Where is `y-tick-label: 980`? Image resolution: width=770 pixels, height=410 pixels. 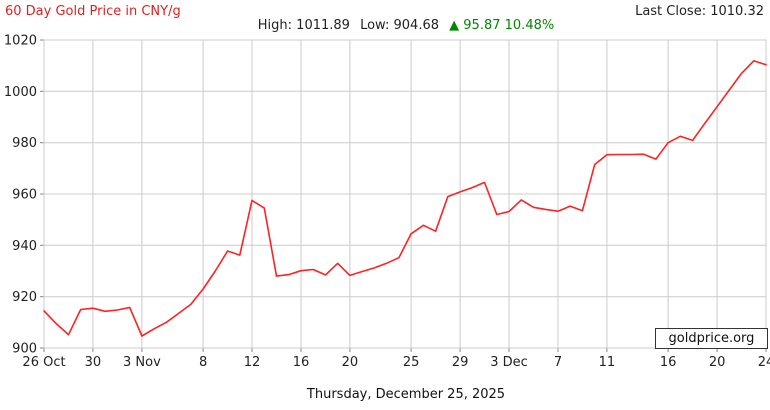
y-tick-label: 980 is located at coordinates (24, 143).